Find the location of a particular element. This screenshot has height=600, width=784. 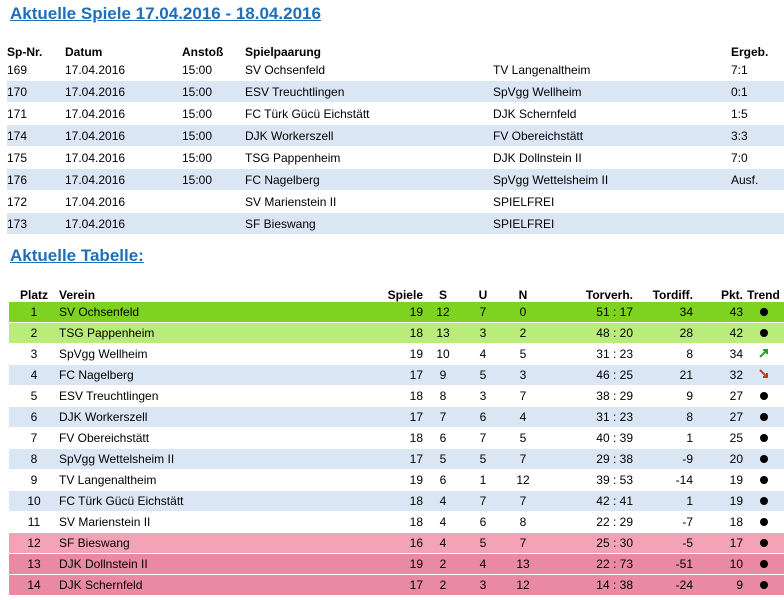

table-heading: Aktuelle Tabelle: is located at coordinates (77, 255).